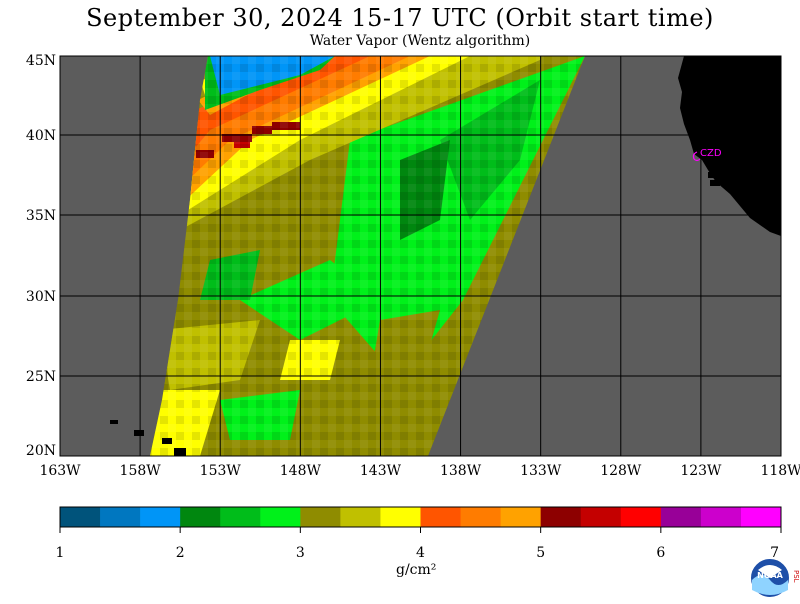 This screenshot has width=800, height=604. Describe the element at coordinates (540, 553) in the screenshot. I see `colorbar-tick-label: 5` at that location.